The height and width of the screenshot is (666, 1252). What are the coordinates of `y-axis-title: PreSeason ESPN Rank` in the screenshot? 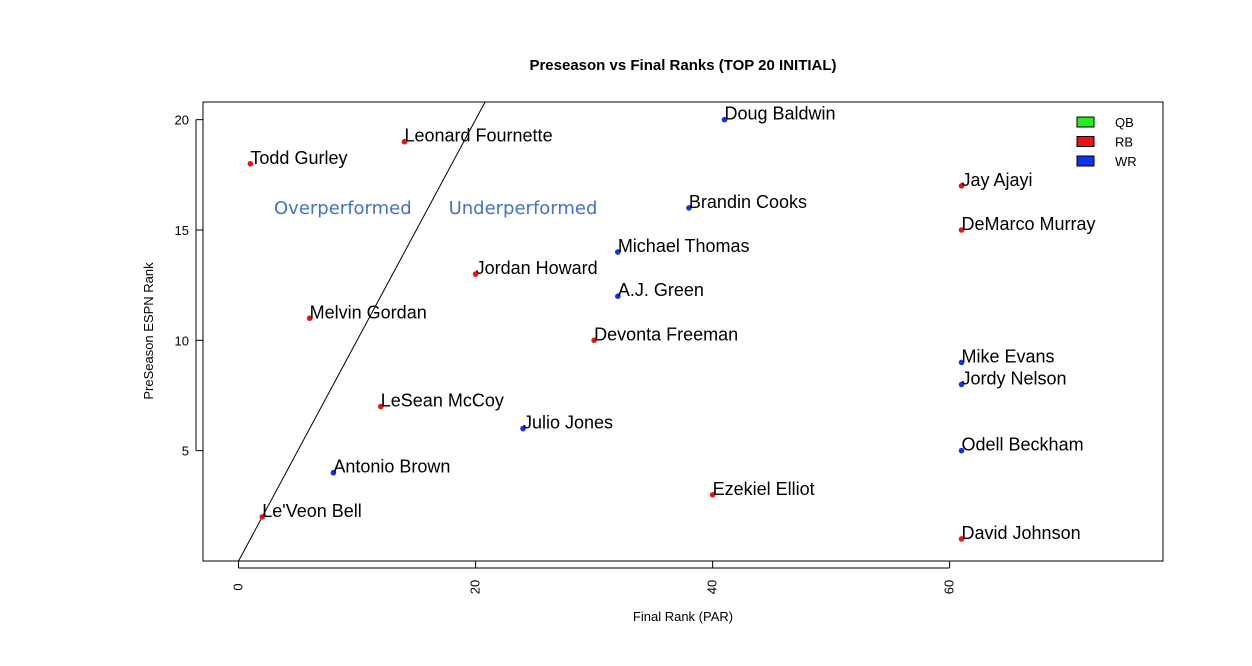 It's located at (148, 331).